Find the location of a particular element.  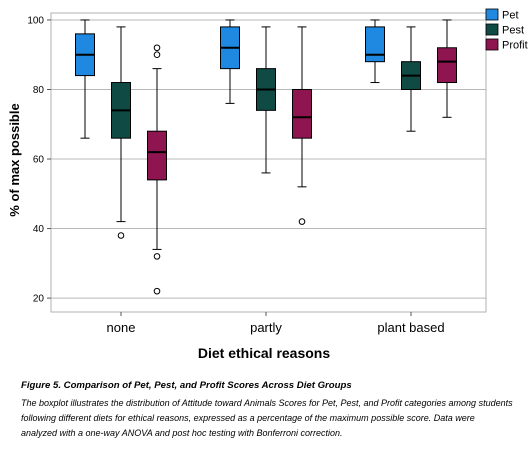

box-pet-partly is located at coordinates (230, 61).